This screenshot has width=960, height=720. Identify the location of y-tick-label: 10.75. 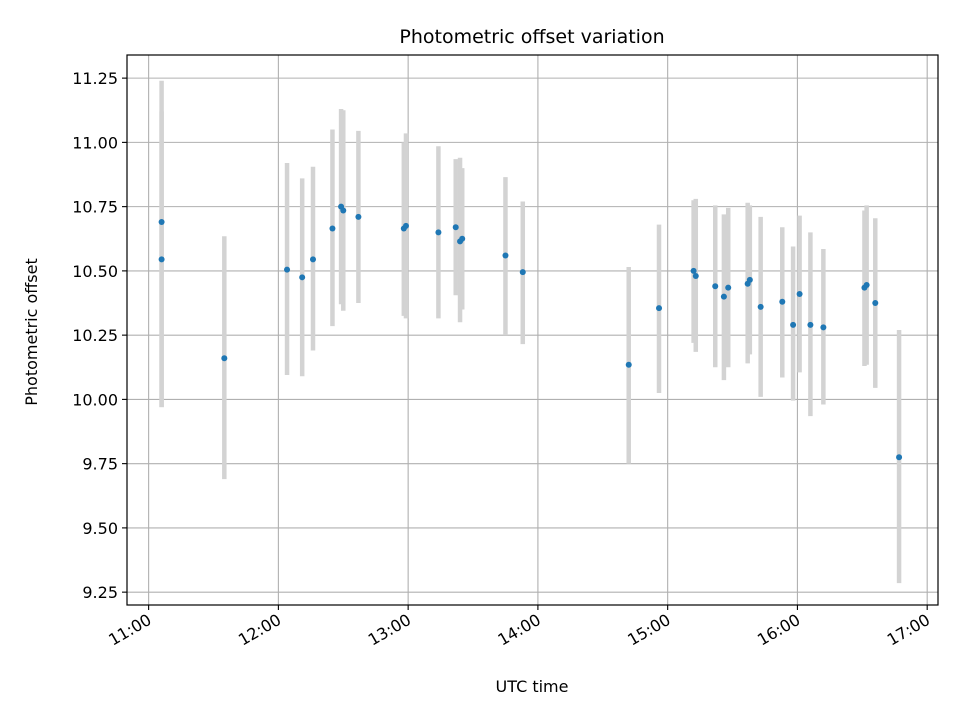
(95, 207).